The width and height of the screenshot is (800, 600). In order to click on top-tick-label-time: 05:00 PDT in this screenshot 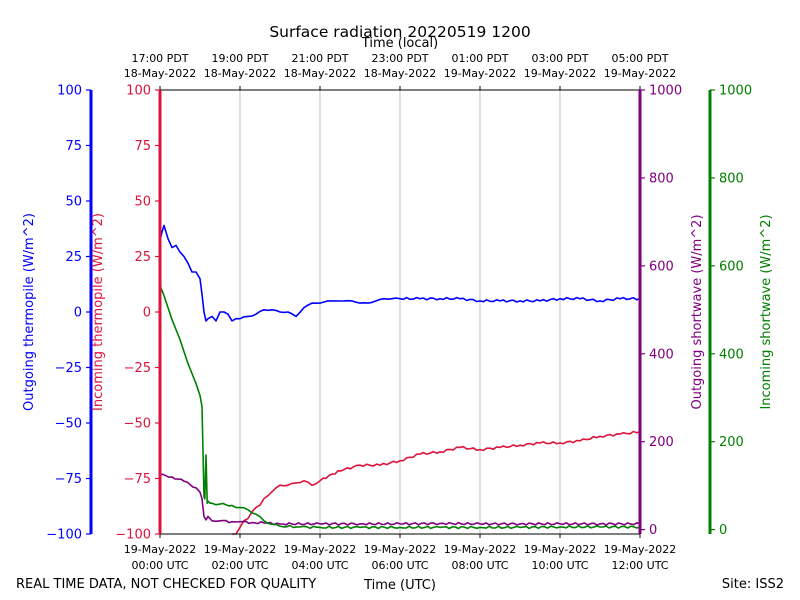, I will do `click(639, 58)`.